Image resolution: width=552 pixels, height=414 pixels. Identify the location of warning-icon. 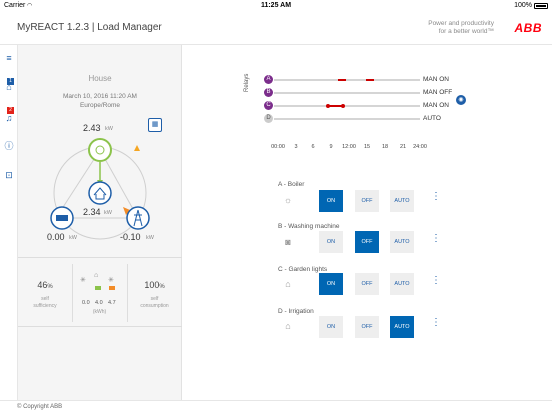
(137, 148).